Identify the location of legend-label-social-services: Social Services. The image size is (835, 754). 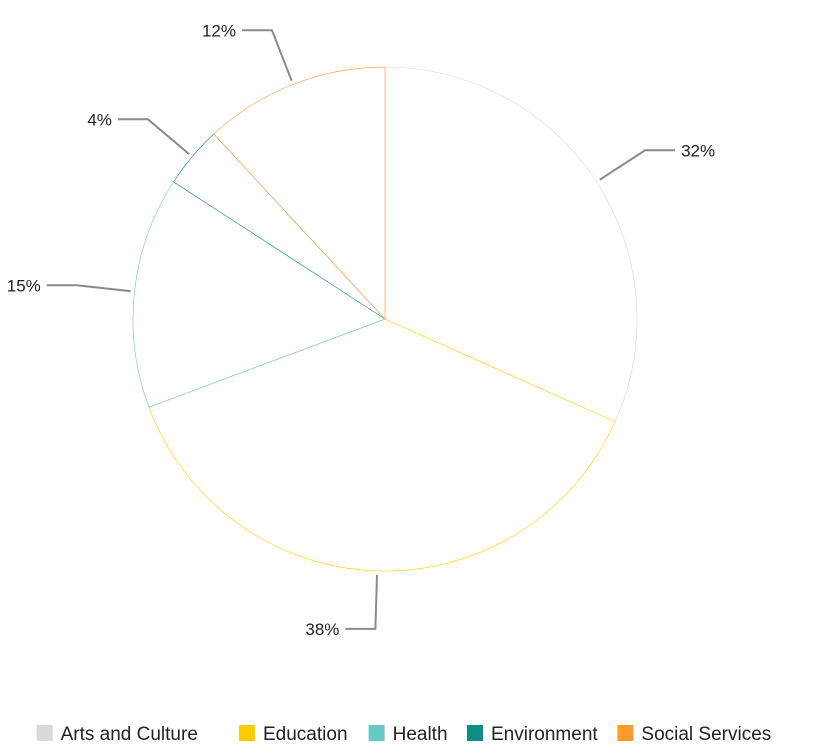
(706, 734).